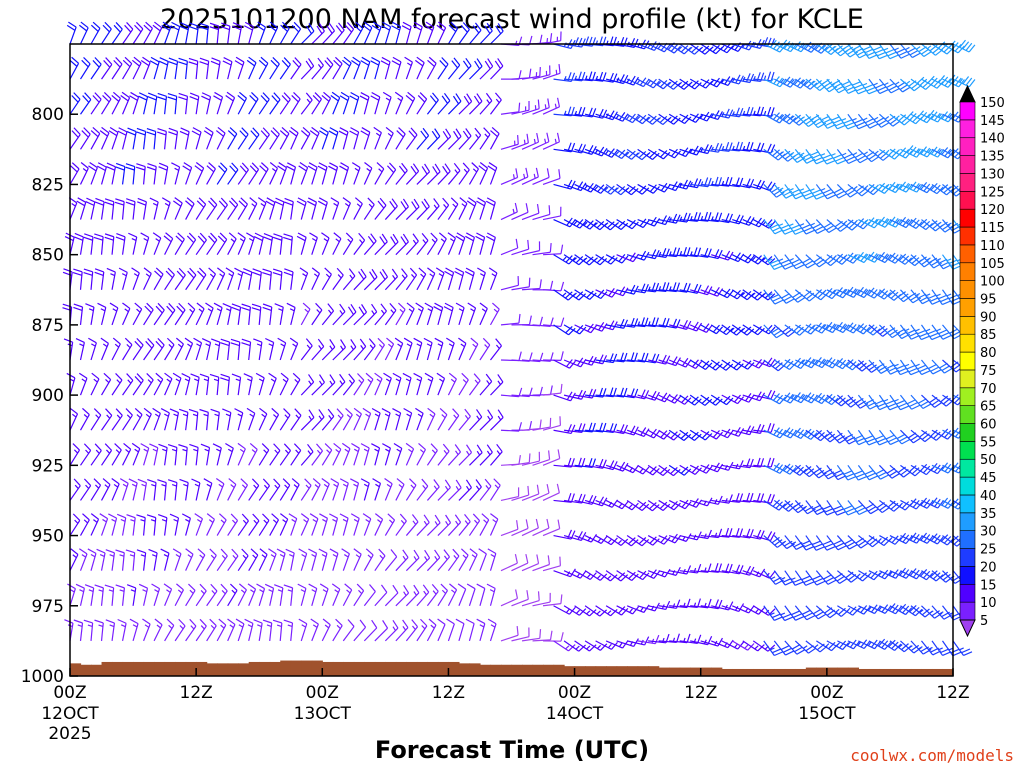 This screenshot has height=768, width=1024. What do you see at coordinates (48, 256) in the screenshot?
I see `y-tick-label: 850` at bounding box center [48, 256].